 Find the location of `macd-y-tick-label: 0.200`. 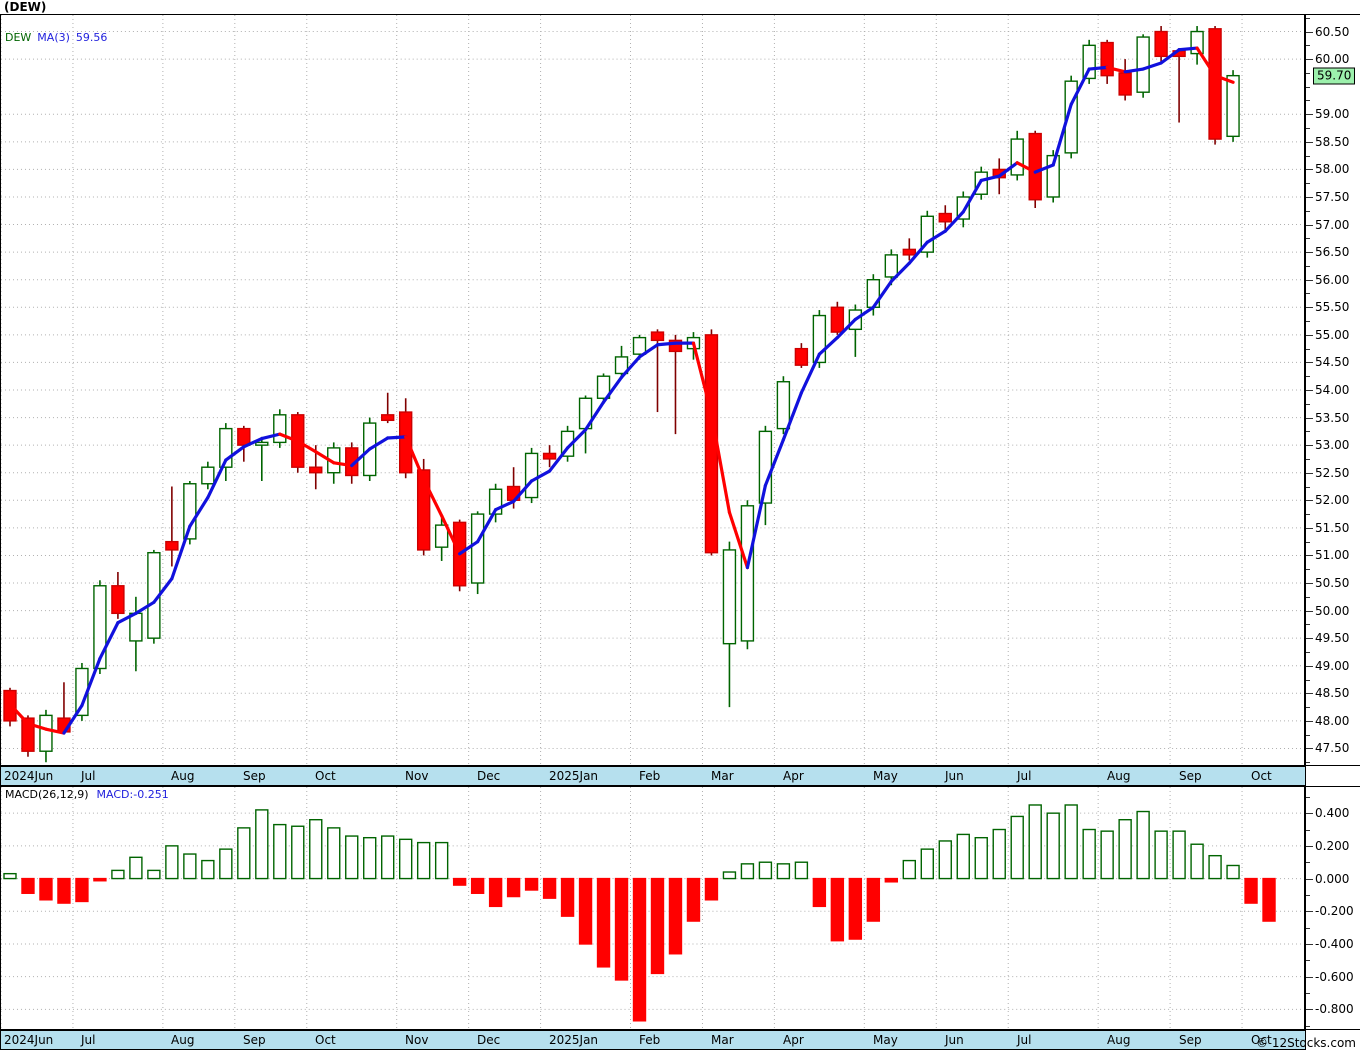

macd-y-tick-label: 0.200 is located at coordinates (1332, 845).